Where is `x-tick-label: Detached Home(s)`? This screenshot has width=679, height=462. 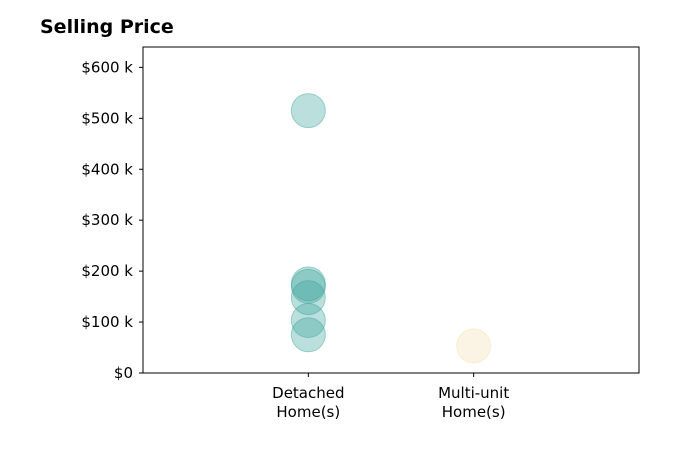 x-tick-label: Detached Home(s) is located at coordinates (308, 402).